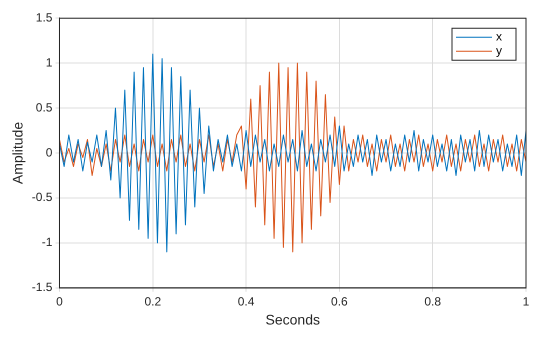  I want to click on legend-label: x, so click(499, 37).